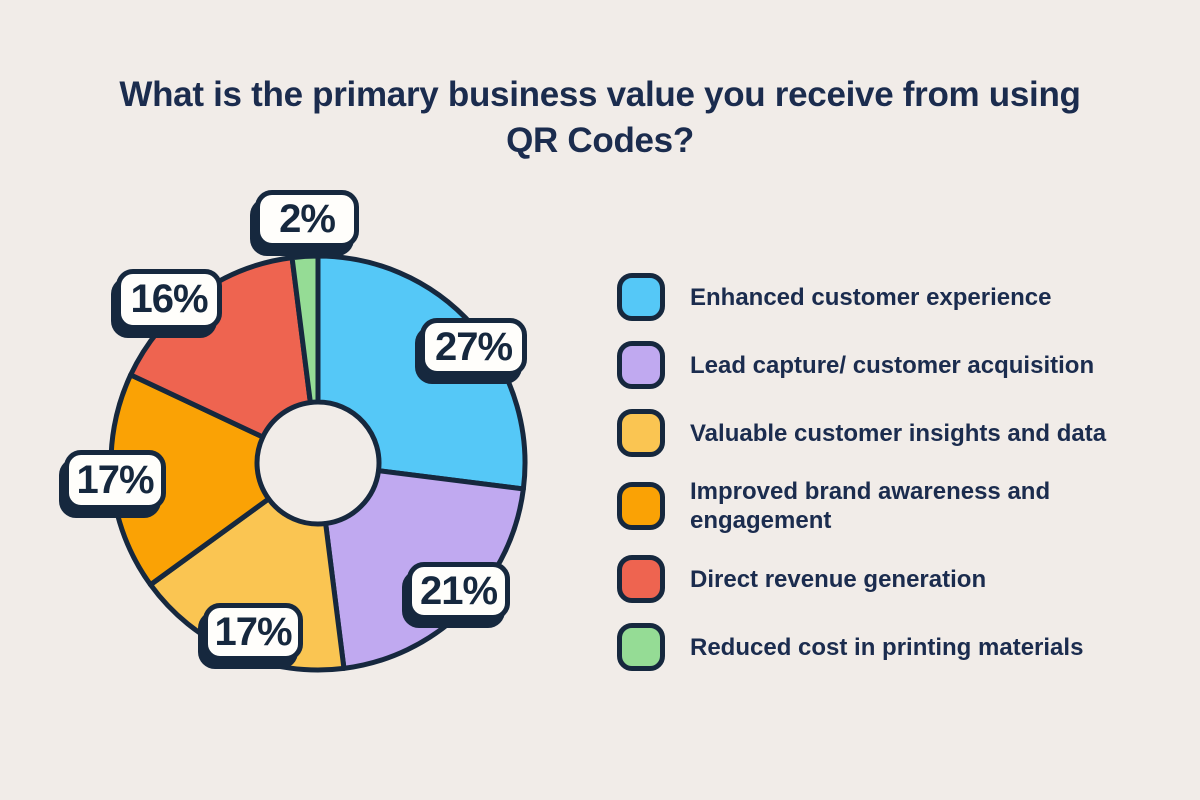 This screenshot has width=1200, height=800. I want to click on percent-badge-27: 27%, so click(473, 347).